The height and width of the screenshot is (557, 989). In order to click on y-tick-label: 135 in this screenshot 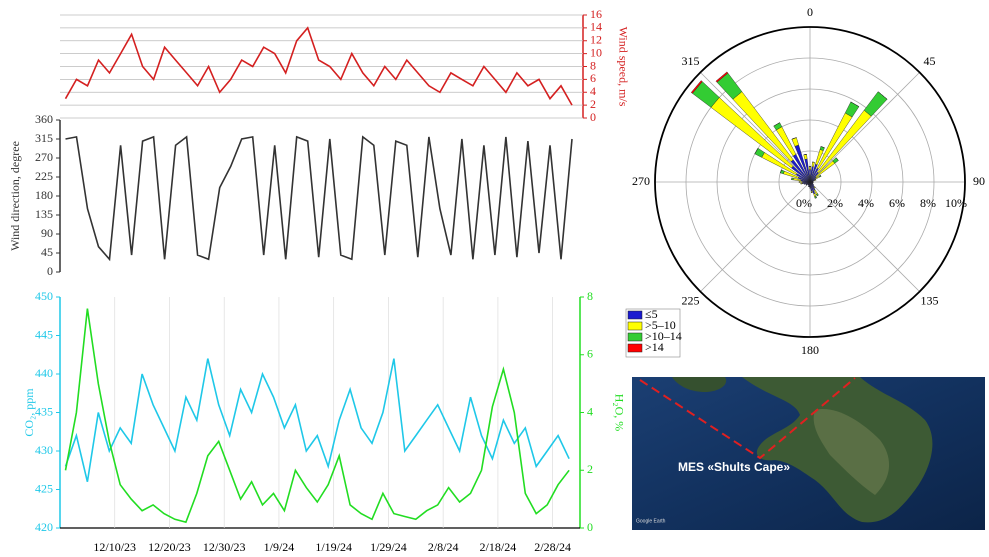, I will do `click(44, 214)`.